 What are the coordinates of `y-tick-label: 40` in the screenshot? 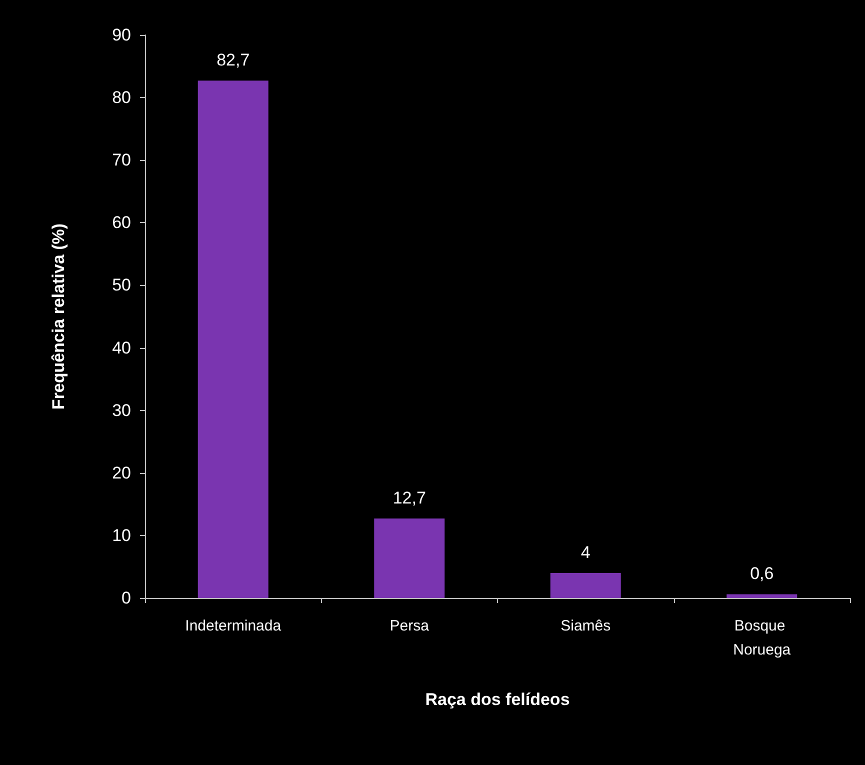 It's located at (121, 348).